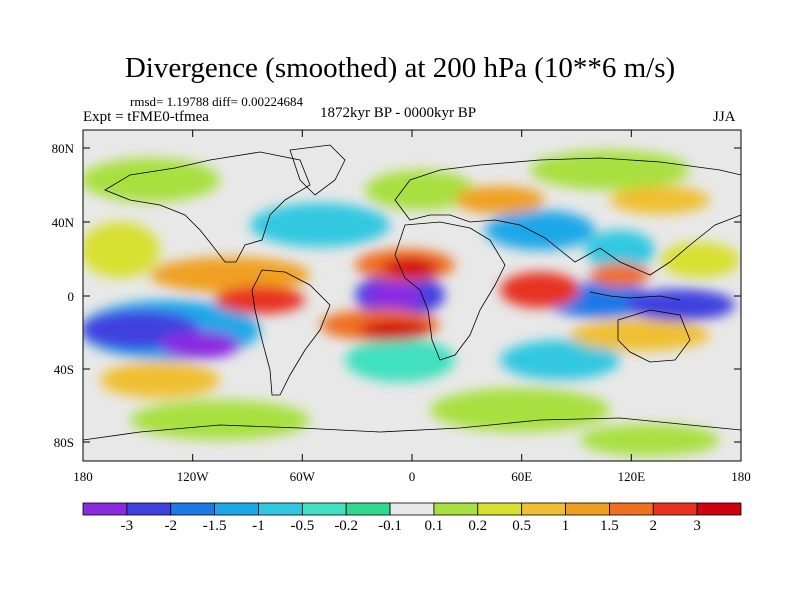 Image resolution: width=800 pixels, height=600 pixels. I want to click on colorbar-label: 2, so click(653, 526).